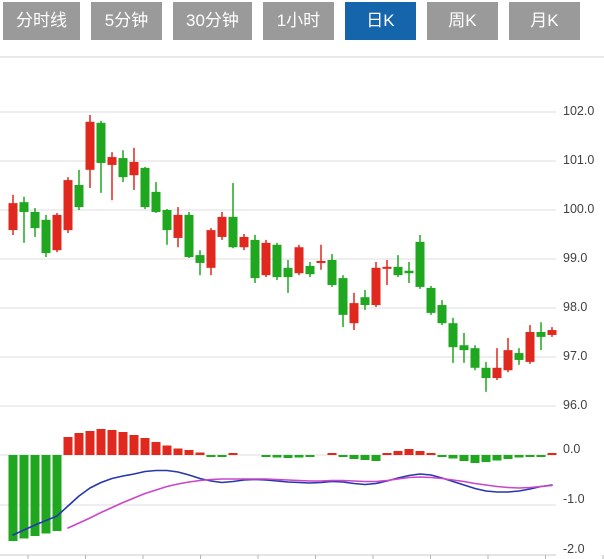 The image size is (604, 559). What do you see at coordinates (41, 21) in the screenshot?
I see `tab-timeline: 分时线` at bounding box center [41, 21].